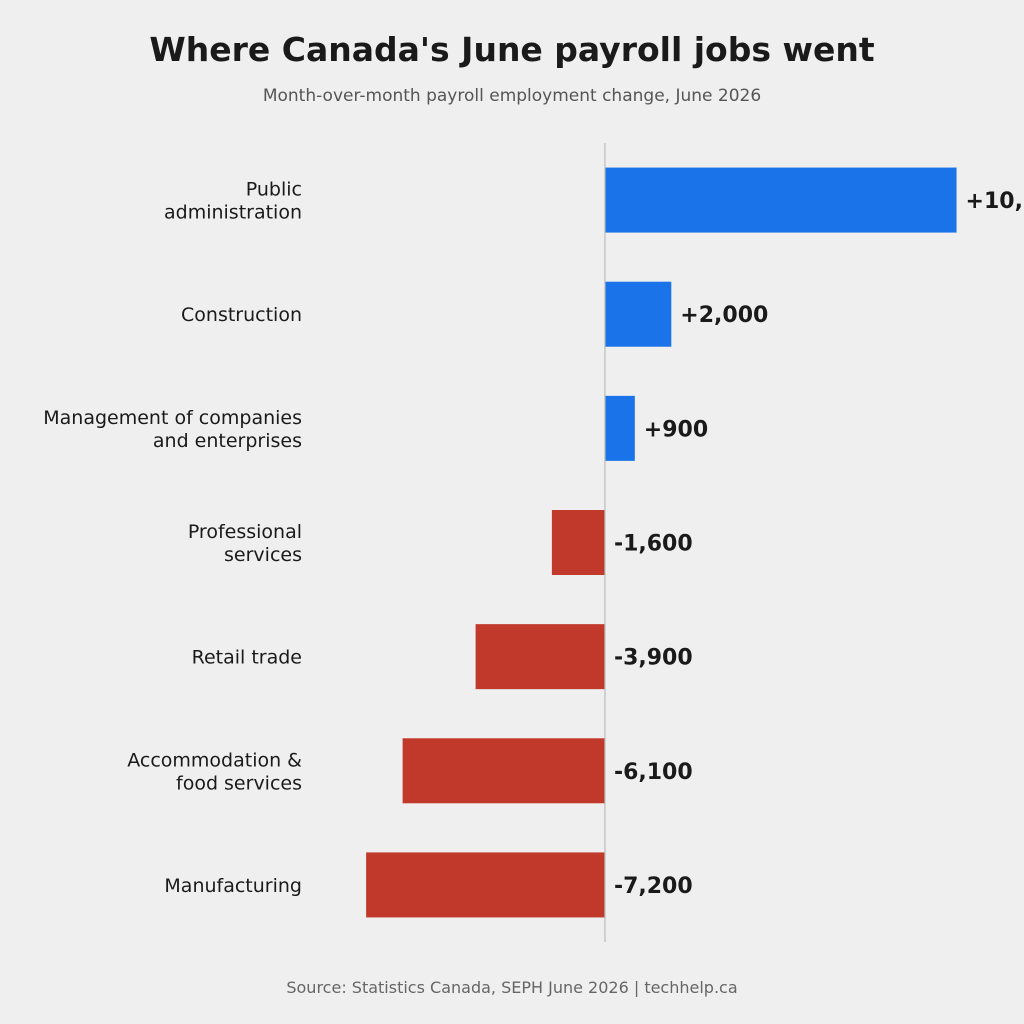 Image resolution: width=1024 pixels, height=1024 pixels. I want to click on value-label: +10,600, so click(995, 201).